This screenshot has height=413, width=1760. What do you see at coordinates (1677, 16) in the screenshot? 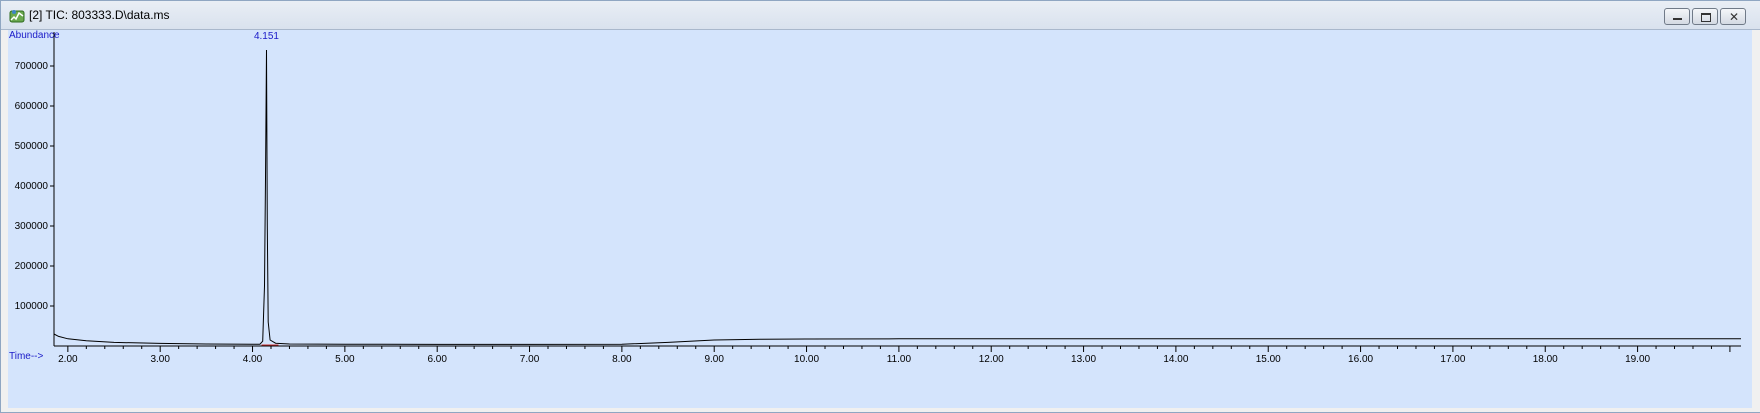
I see `minimize-button` at bounding box center [1677, 16].